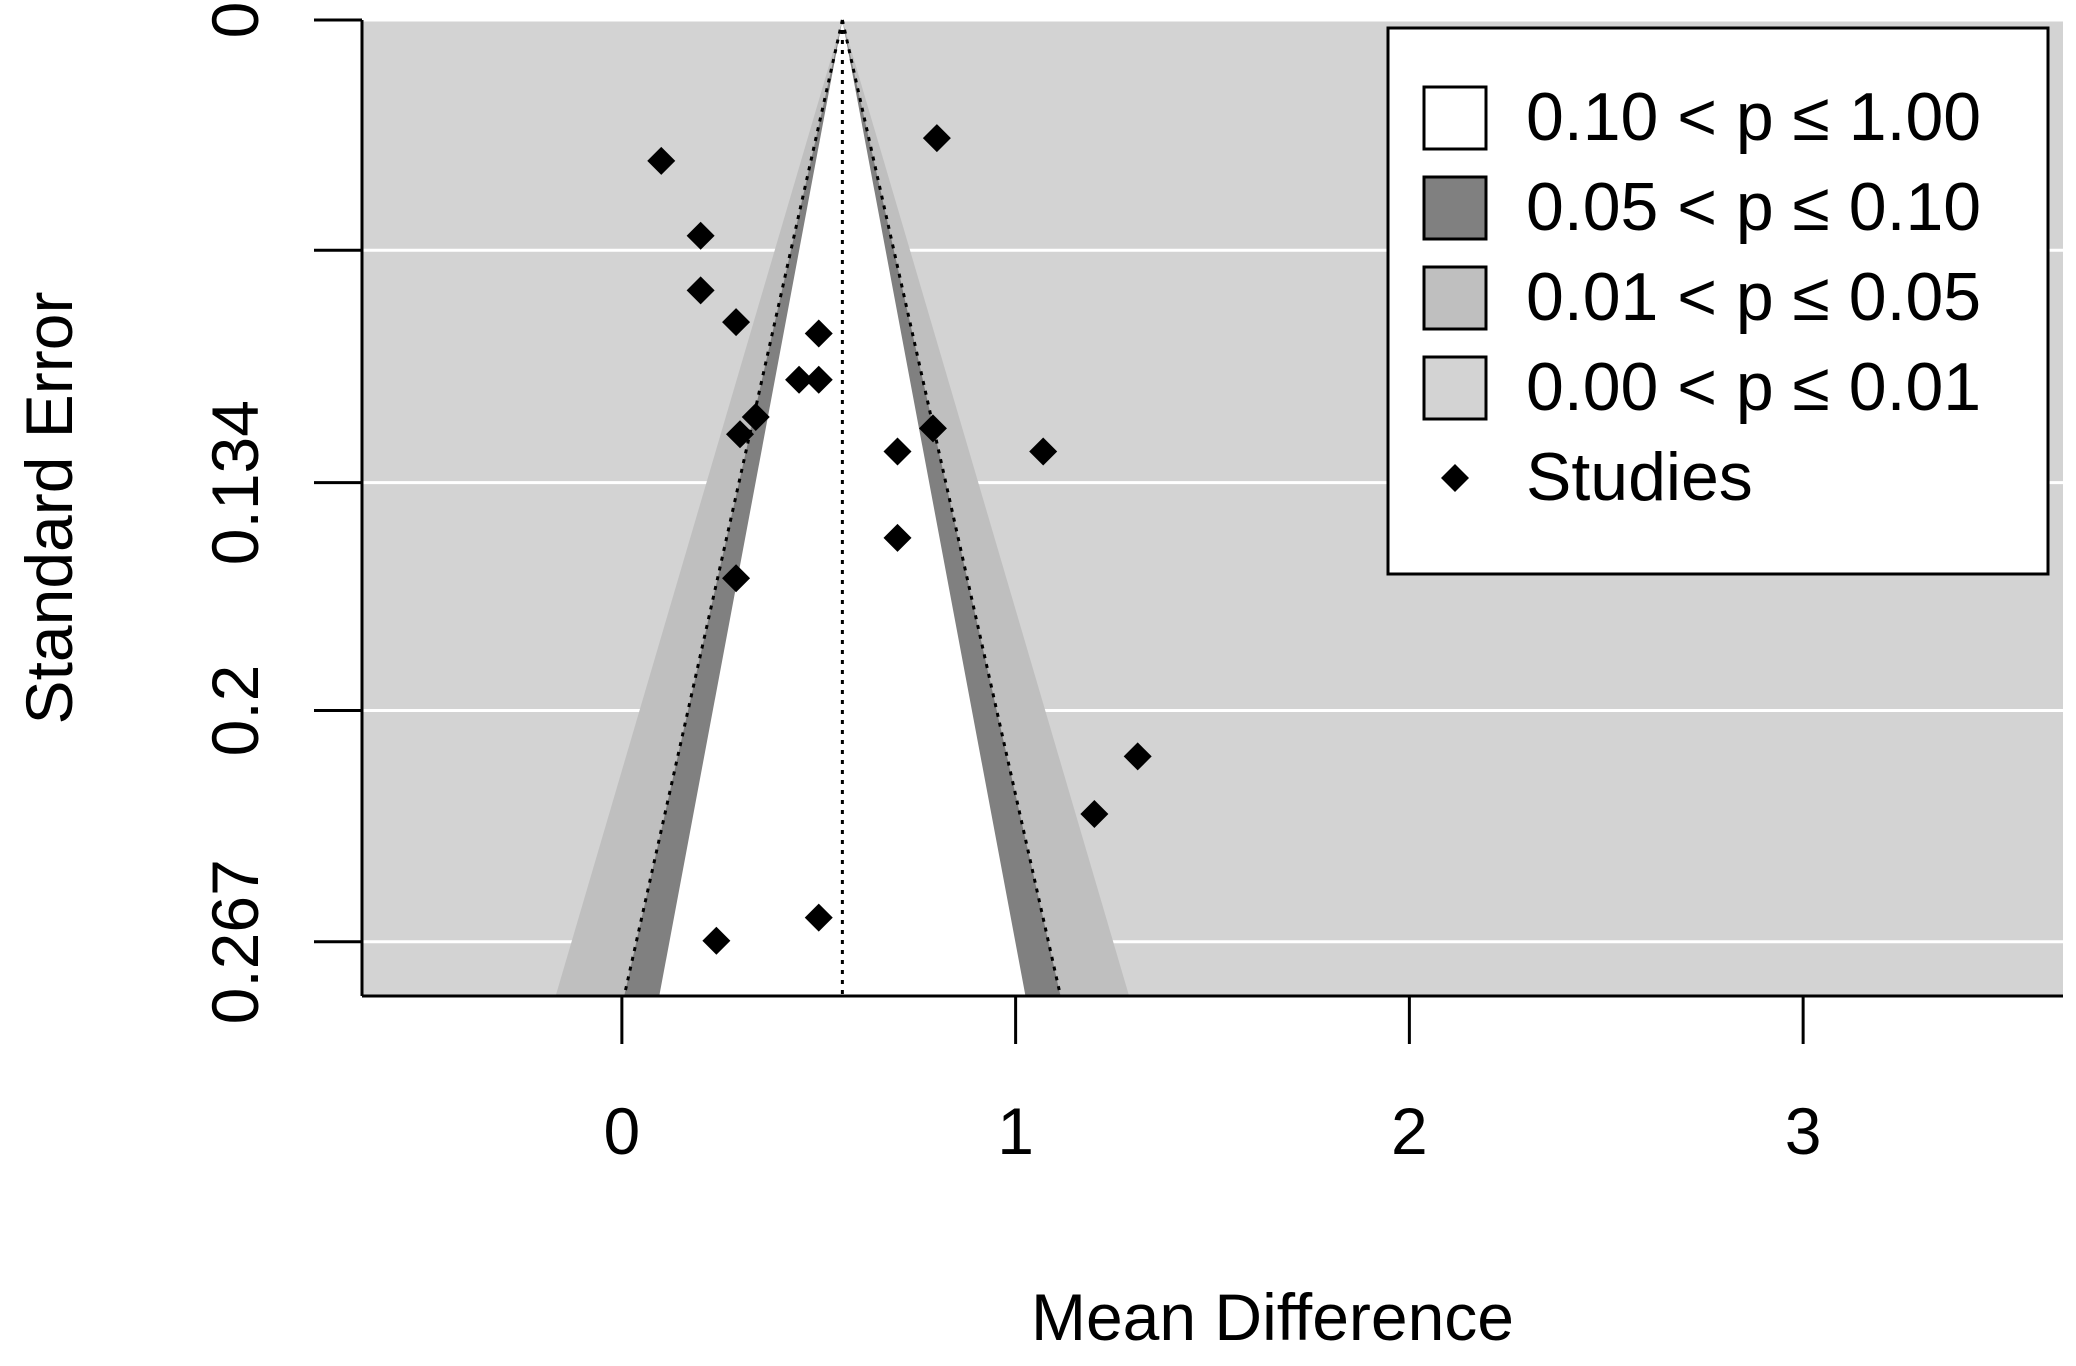 The width and height of the screenshot is (2076, 1366). What do you see at coordinates (1455, 478) in the screenshot?
I see `legend-diamond-icon` at bounding box center [1455, 478].